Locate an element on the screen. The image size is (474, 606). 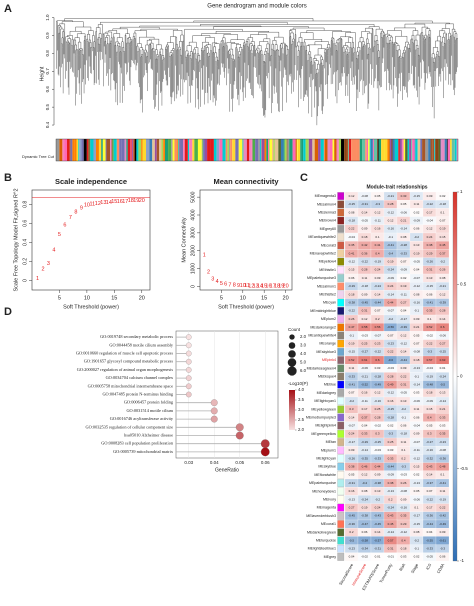
y-axis-label: Scale Free Topology Model Fit,signed R^2 is located at coordinates (16, 239).